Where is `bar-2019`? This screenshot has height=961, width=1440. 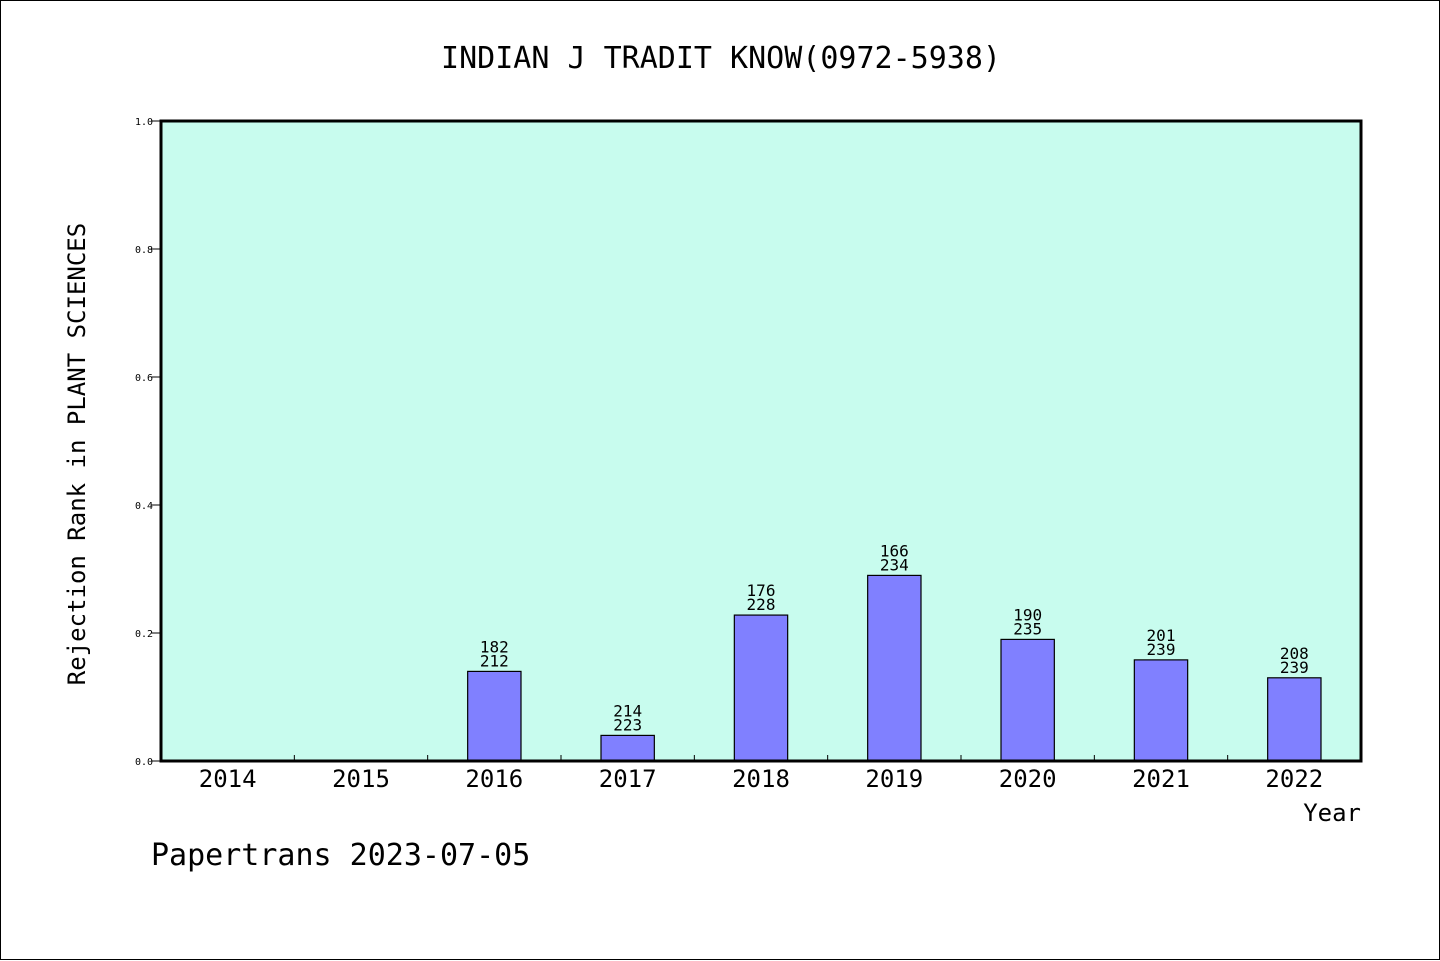
bar-2019 is located at coordinates (894, 668).